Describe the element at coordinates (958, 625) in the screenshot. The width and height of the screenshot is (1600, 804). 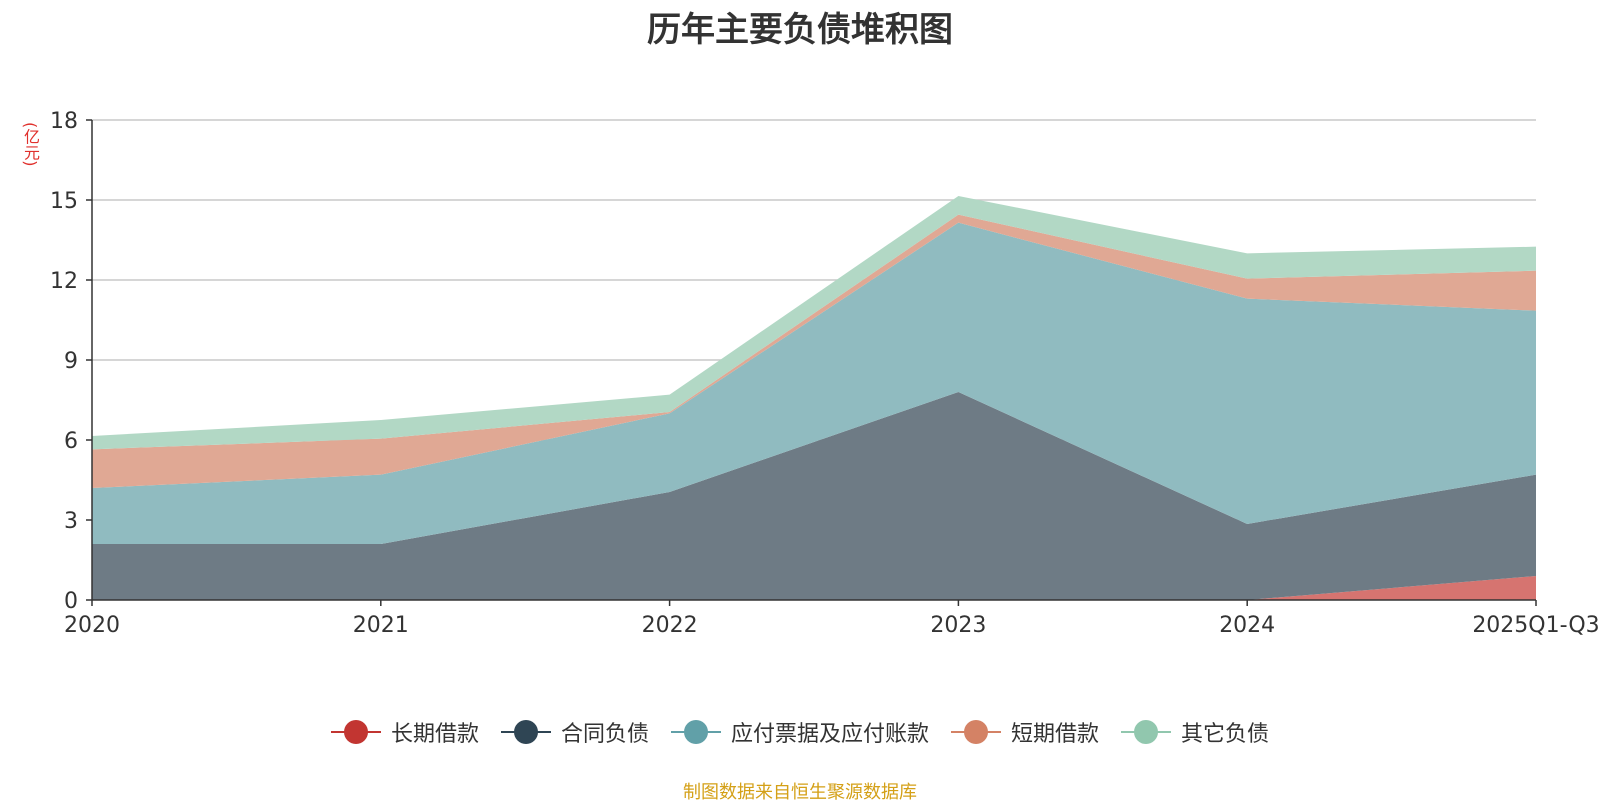
I see `x-tick-label: 2023` at that location.